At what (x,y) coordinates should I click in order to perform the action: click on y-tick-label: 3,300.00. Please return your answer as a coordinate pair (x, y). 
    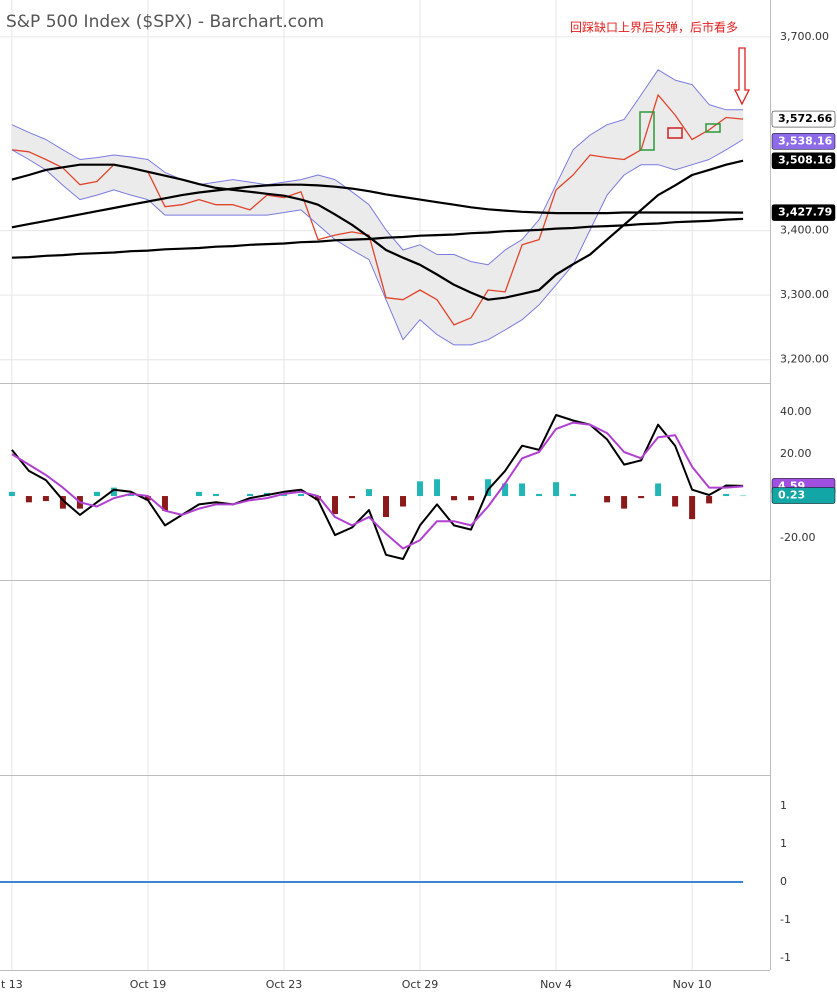
    Looking at the image, I should click on (804, 294).